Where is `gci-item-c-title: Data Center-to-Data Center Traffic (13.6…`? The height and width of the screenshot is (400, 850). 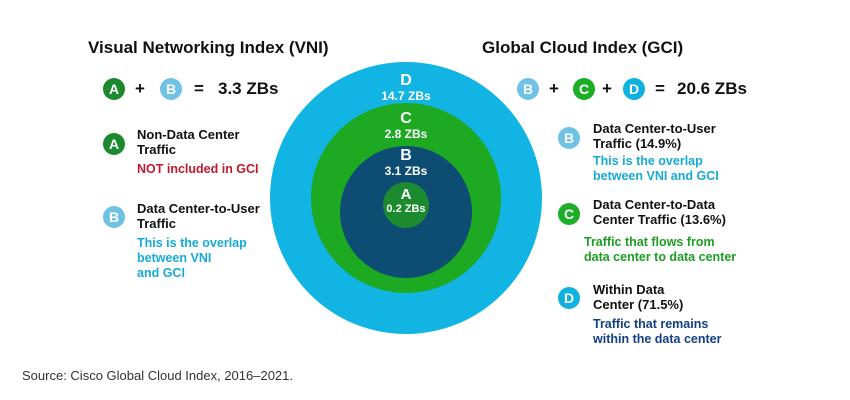 gci-item-c-title: Data Center-to-Data Center Traffic (13.6… is located at coordinates (703, 212).